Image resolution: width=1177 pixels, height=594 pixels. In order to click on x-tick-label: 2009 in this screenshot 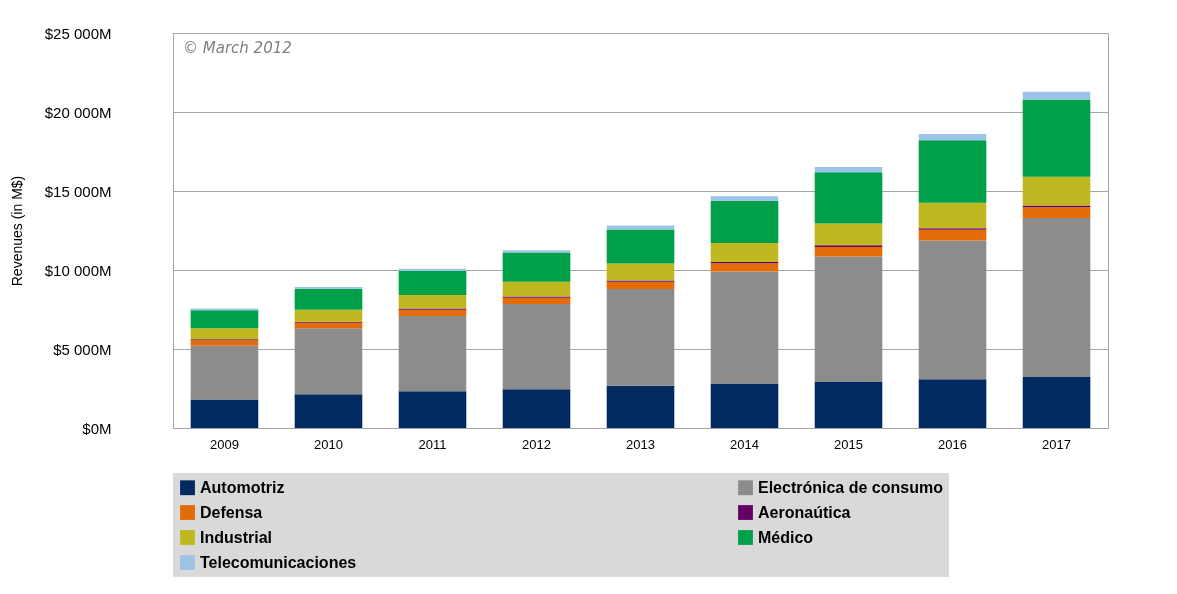, I will do `click(224, 444)`.